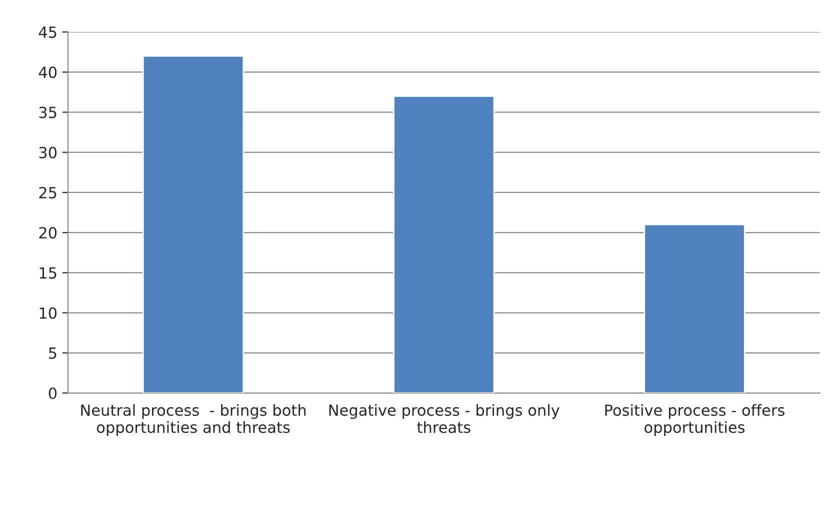 This screenshot has height=506, width=834. I want to click on y-tick-label: 5, so click(52, 353).